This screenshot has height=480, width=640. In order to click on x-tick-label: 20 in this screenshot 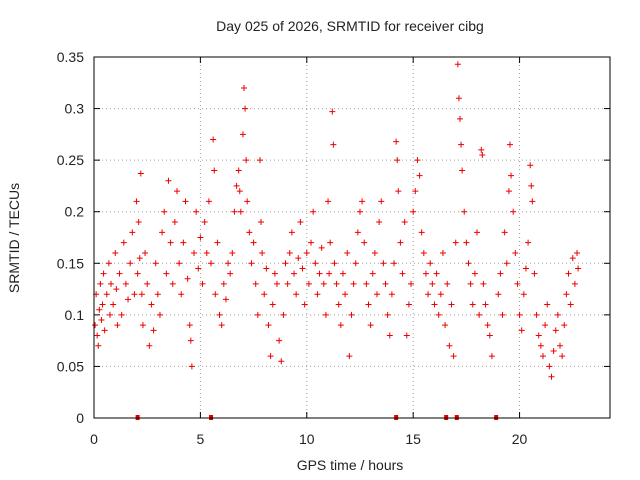, I will do `click(520, 439)`.